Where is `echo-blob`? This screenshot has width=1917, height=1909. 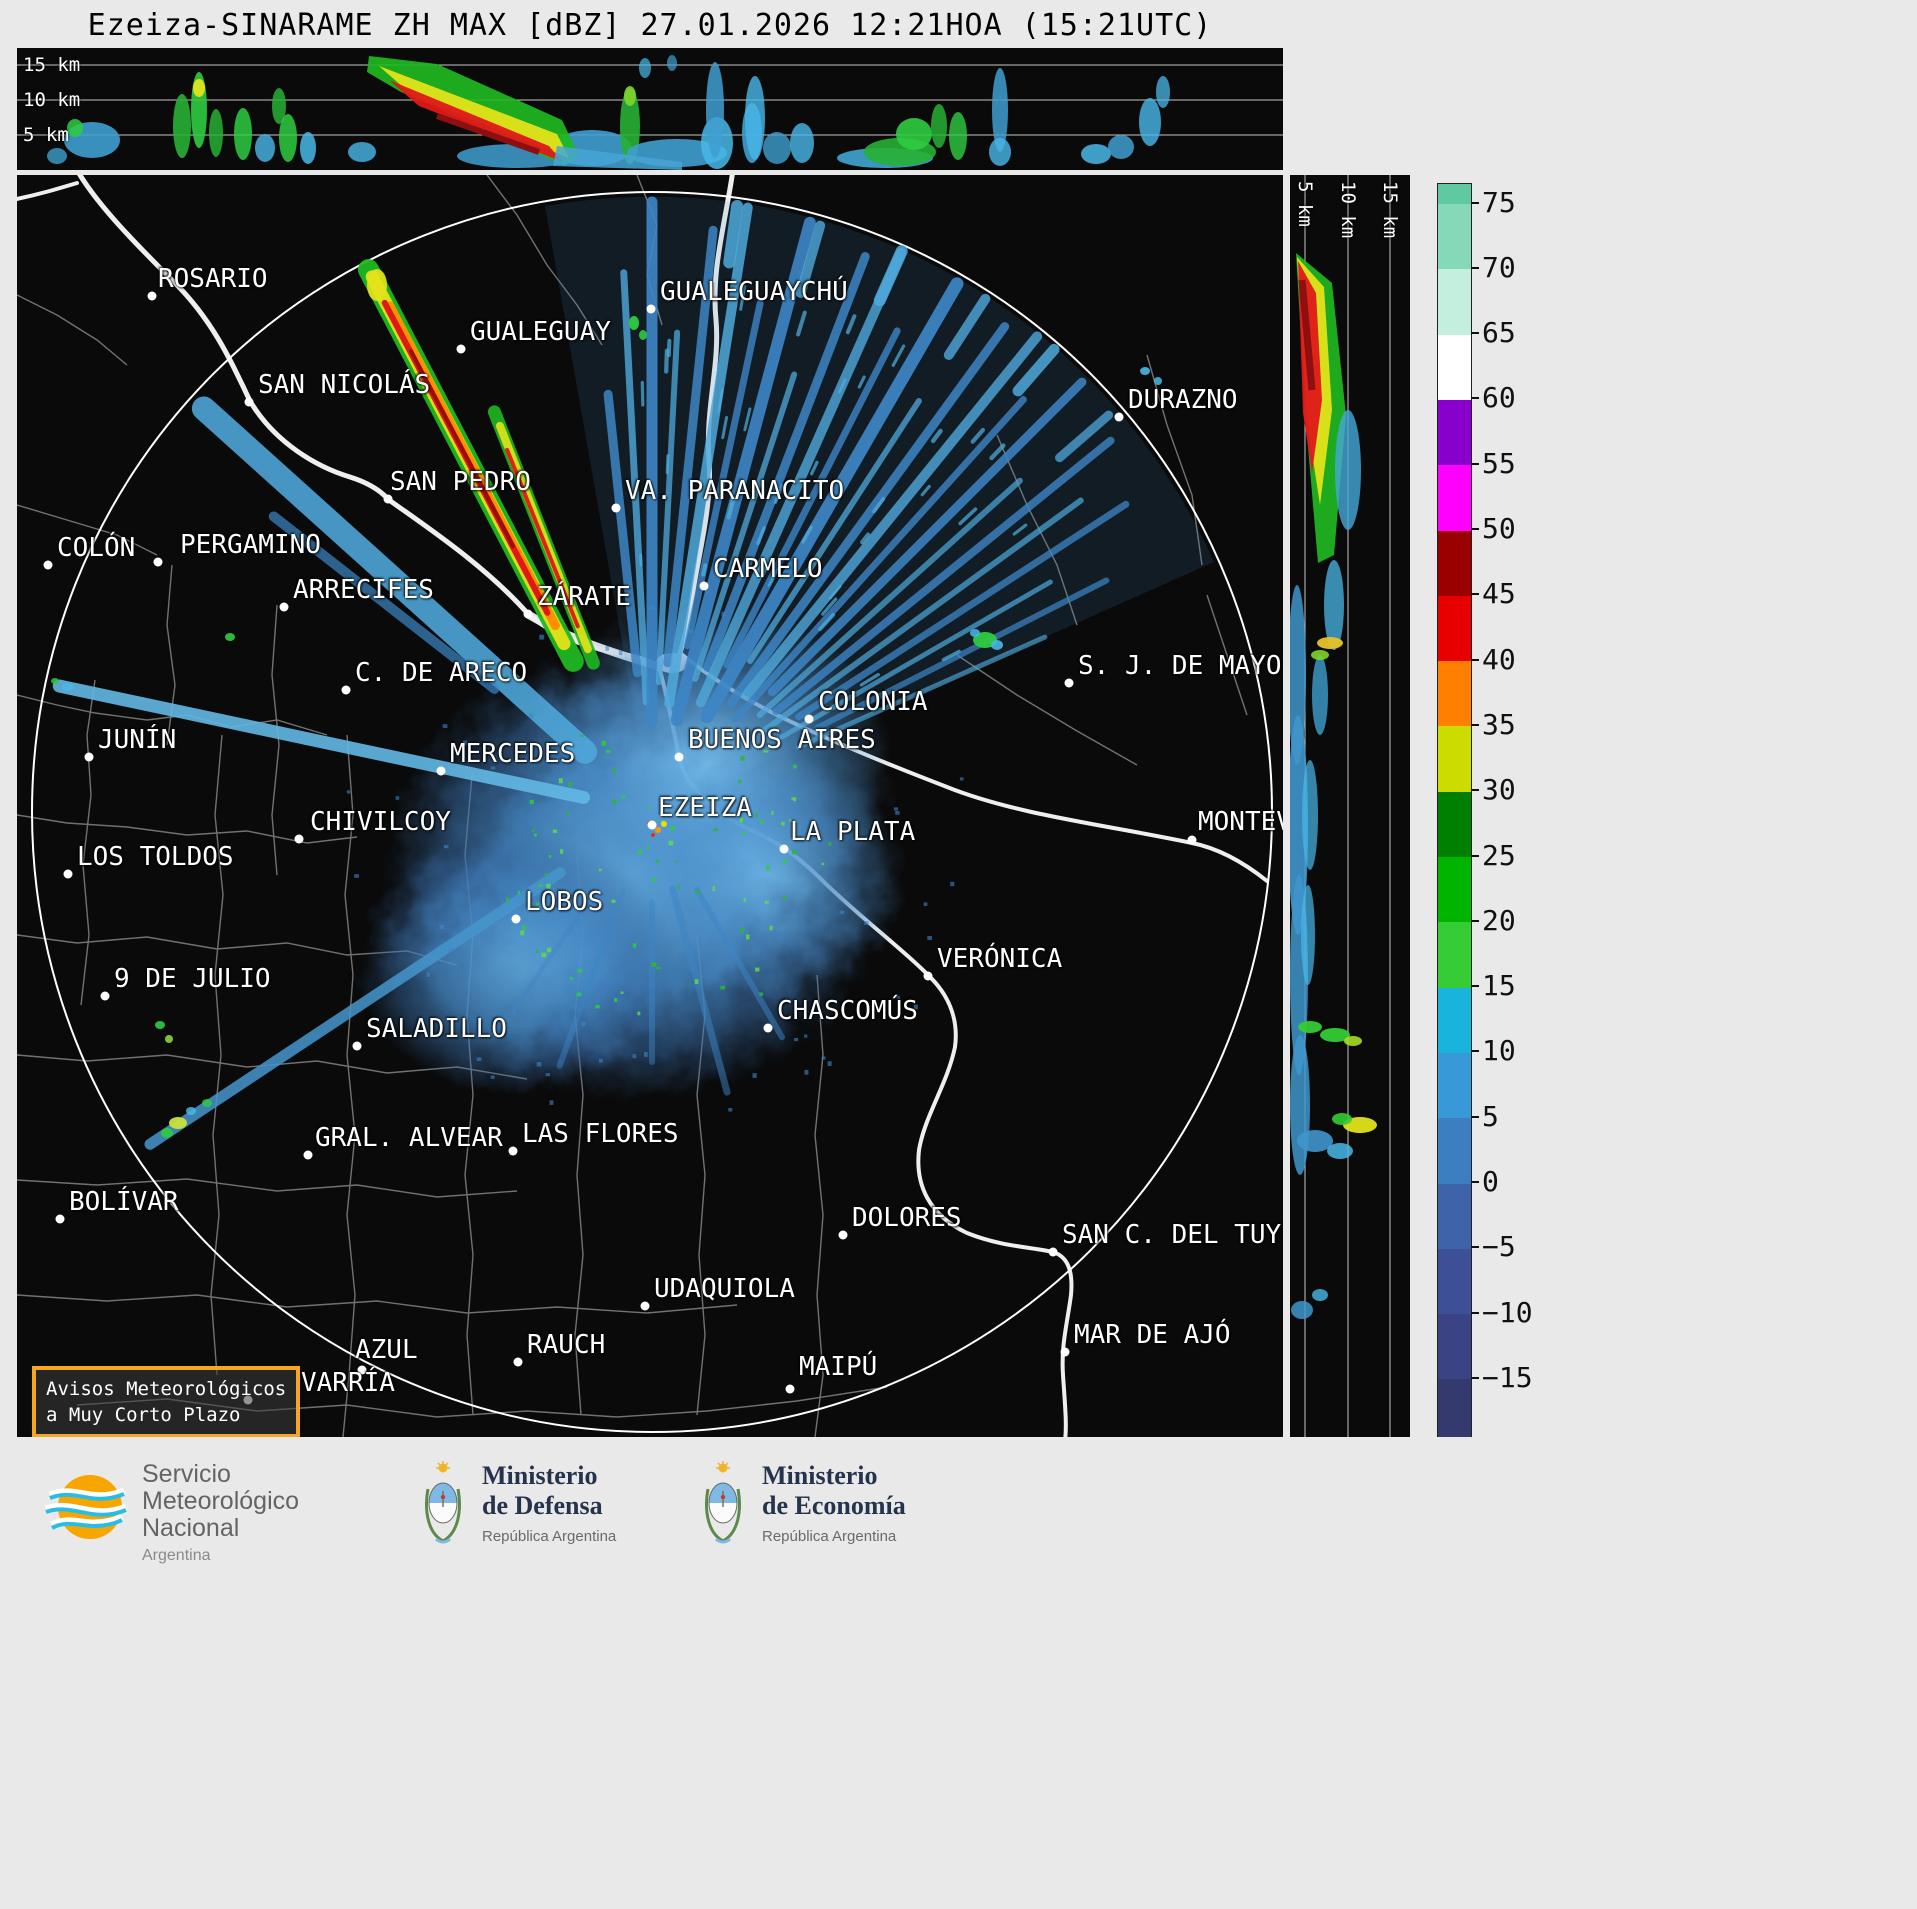 echo-blob is located at coordinates (632, 852).